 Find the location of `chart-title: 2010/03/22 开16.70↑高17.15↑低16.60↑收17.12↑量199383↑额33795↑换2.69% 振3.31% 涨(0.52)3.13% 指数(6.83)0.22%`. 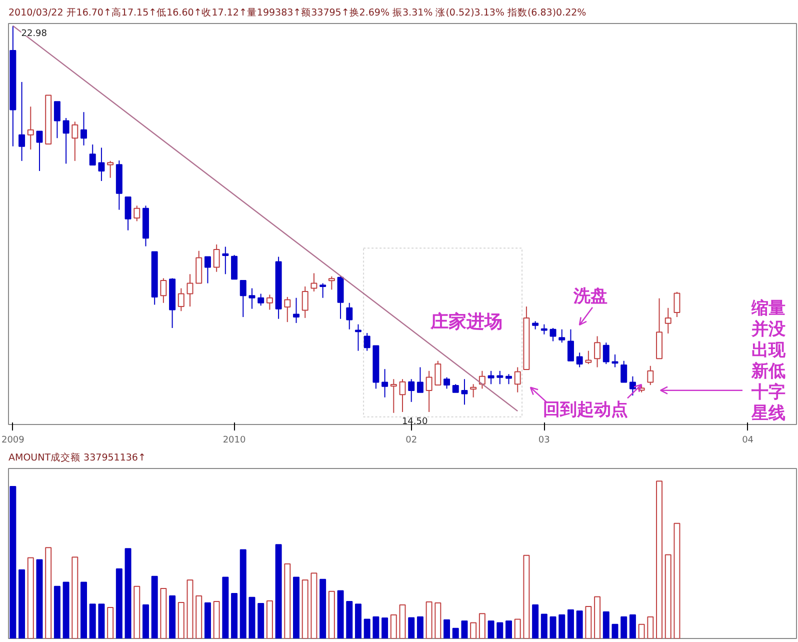

chart-title: 2010/03/22 开16.70↑高17.15↑低16.60↑收17.12↑量199383↑额33795↑换2.69% 振3.31% 涨(0.52)3.13% 指数(6.83)0.22% is located at coordinates (297, 12).